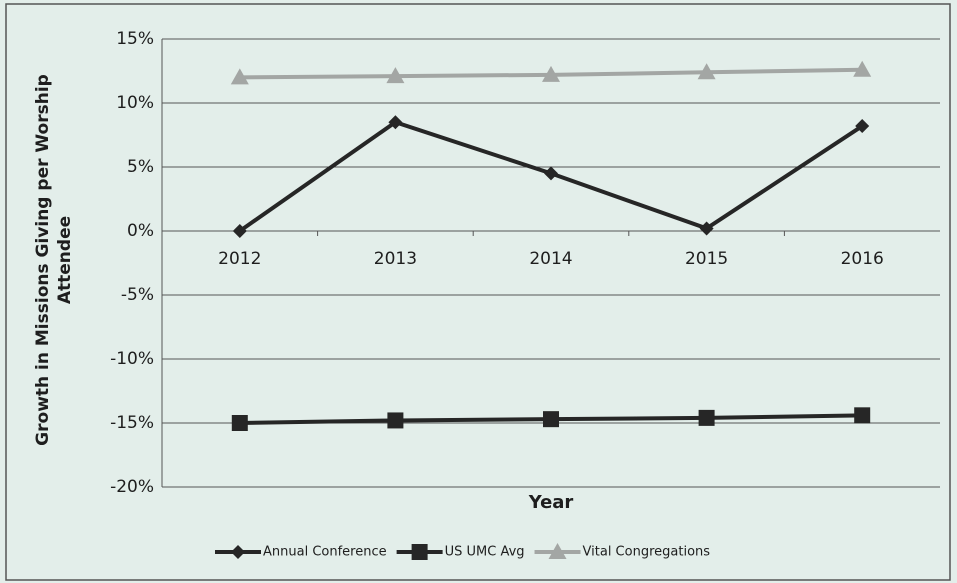 This screenshot has width=957, height=583. What do you see at coordinates (325, 552) in the screenshot?
I see `legend-label: Annual Conference` at bounding box center [325, 552].